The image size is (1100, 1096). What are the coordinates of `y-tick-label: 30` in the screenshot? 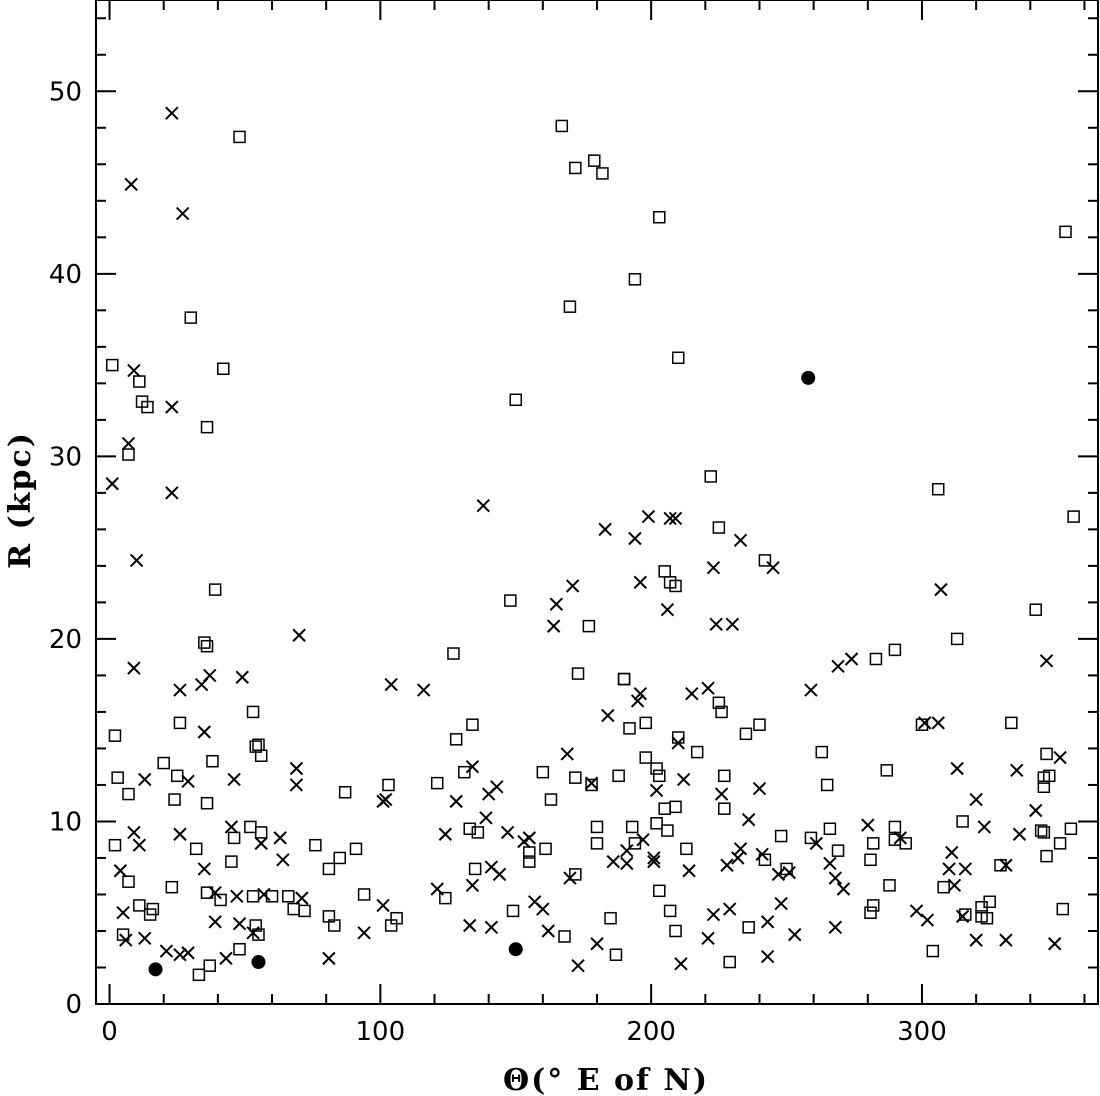 It's located at (65, 457).